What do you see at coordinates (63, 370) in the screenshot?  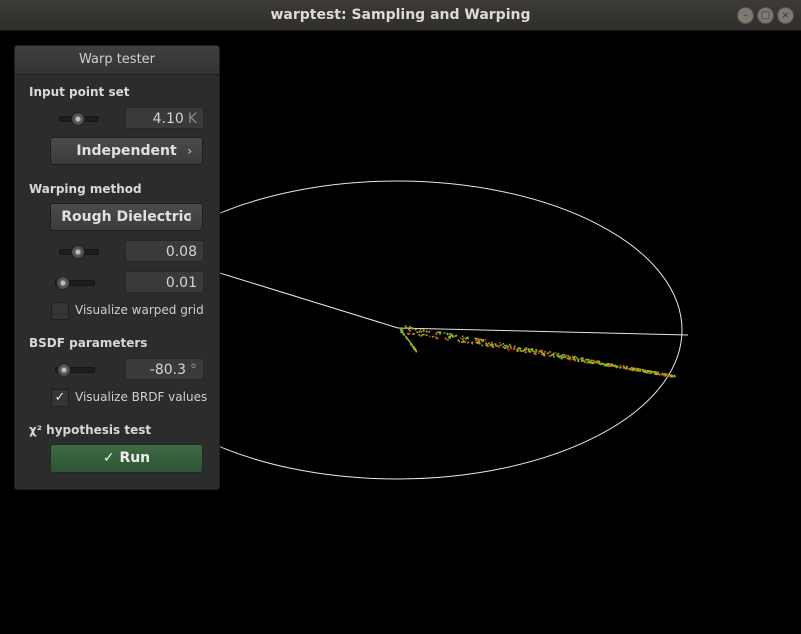 I see `angle-slider-knob` at bounding box center [63, 370].